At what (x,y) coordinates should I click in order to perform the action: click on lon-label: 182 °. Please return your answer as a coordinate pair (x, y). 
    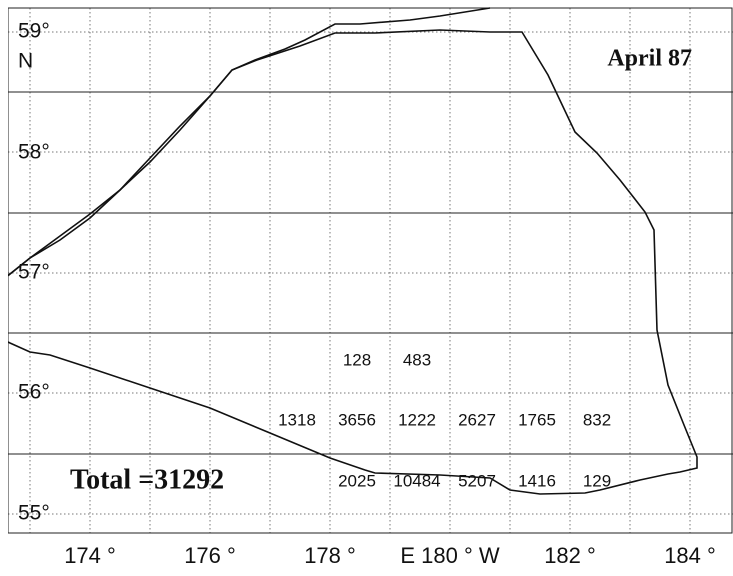
    Looking at the image, I should click on (570, 555).